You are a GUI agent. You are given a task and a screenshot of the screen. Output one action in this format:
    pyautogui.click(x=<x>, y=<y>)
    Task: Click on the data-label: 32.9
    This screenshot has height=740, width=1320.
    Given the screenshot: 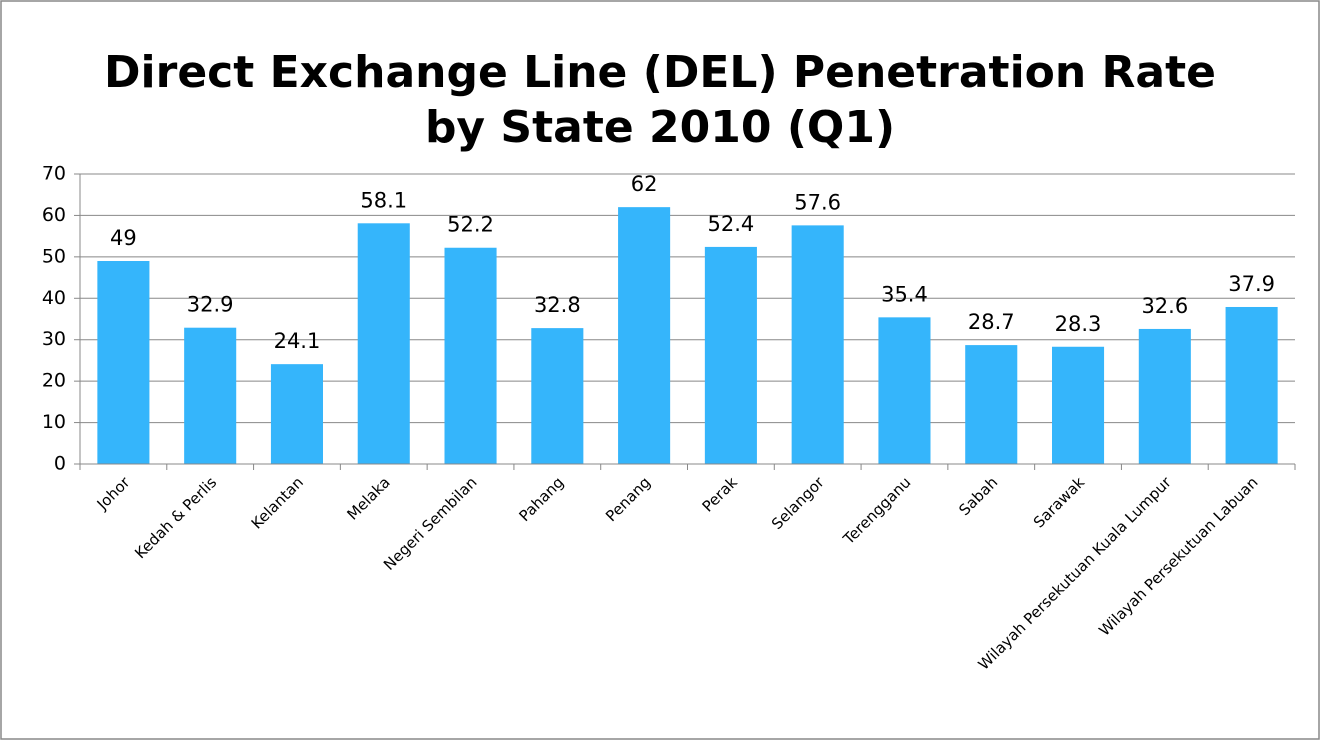 What is the action you would take?
    pyautogui.click(x=210, y=305)
    